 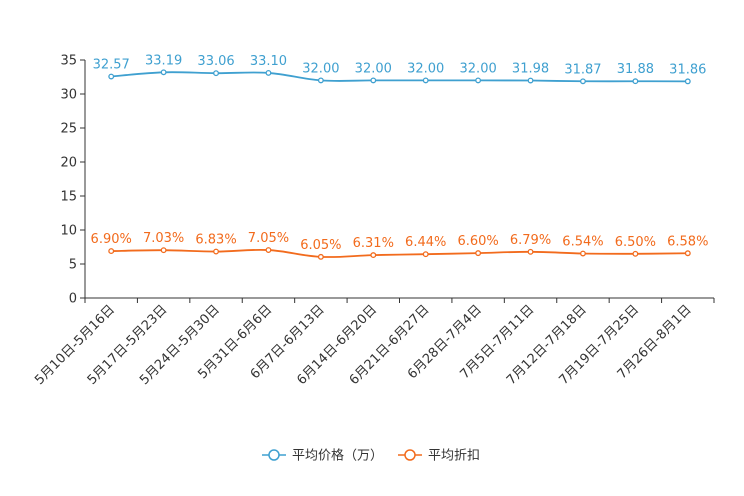 What do you see at coordinates (163, 60) in the screenshot?
I see `data-label: 33.19` at bounding box center [163, 60].